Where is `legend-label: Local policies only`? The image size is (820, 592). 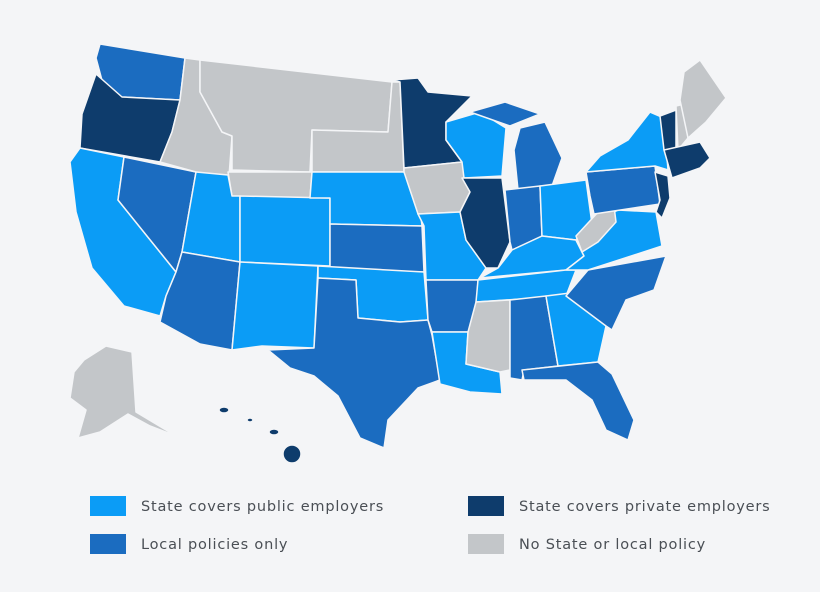
legend-label: Local policies only is located at coordinates (214, 545).